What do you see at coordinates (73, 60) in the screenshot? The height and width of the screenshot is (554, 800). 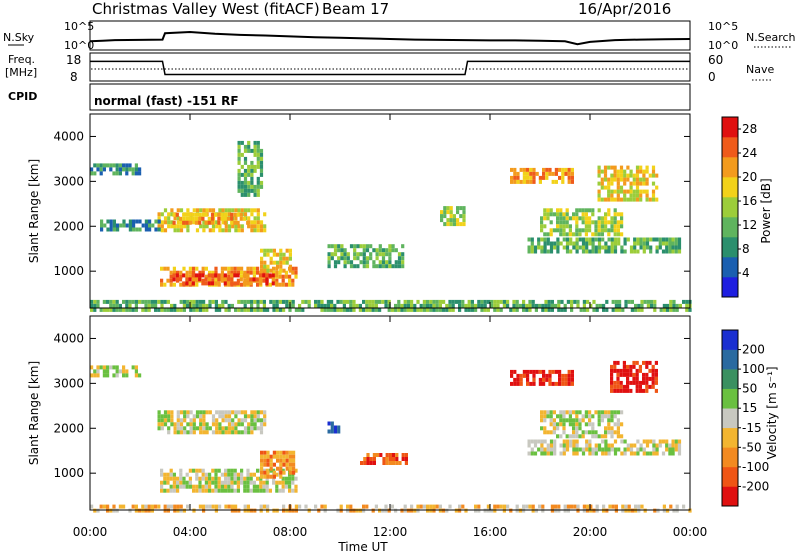 I see `freq-tick-top: 18` at bounding box center [73, 60].